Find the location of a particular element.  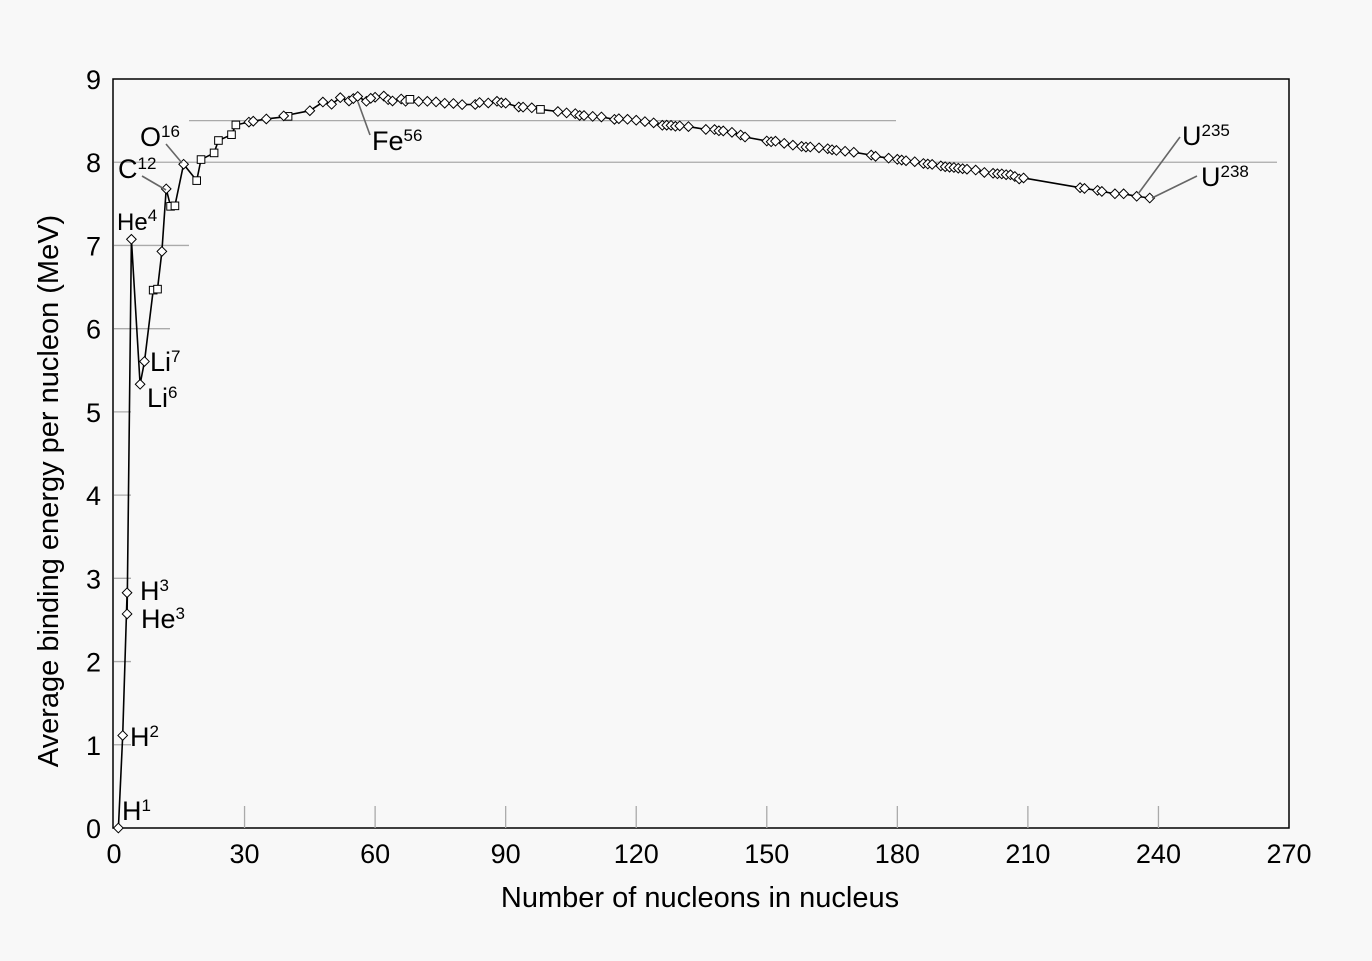

y-tick-label: 2 is located at coordinates (93, 663).